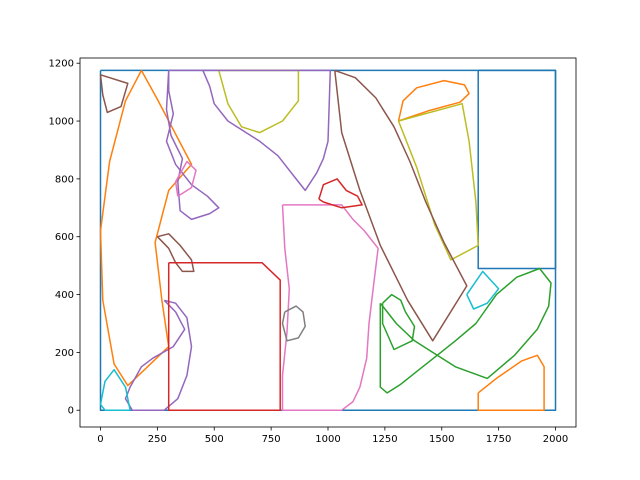 This screenshot has height=480, width=640. I want to click on y-tick-label: 400, so click(64, 295).